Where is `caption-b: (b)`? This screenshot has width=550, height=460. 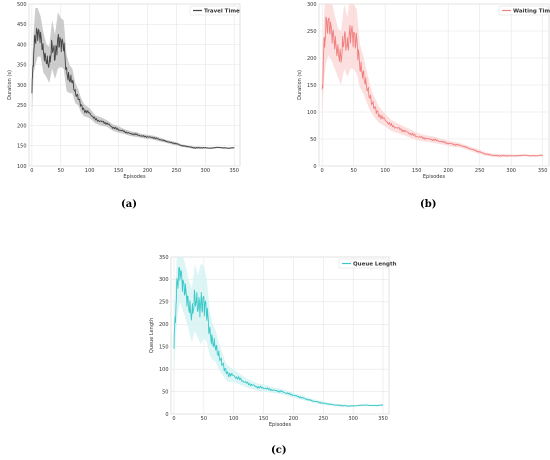
caption-b: (b) is located at coordinates (428, 204).